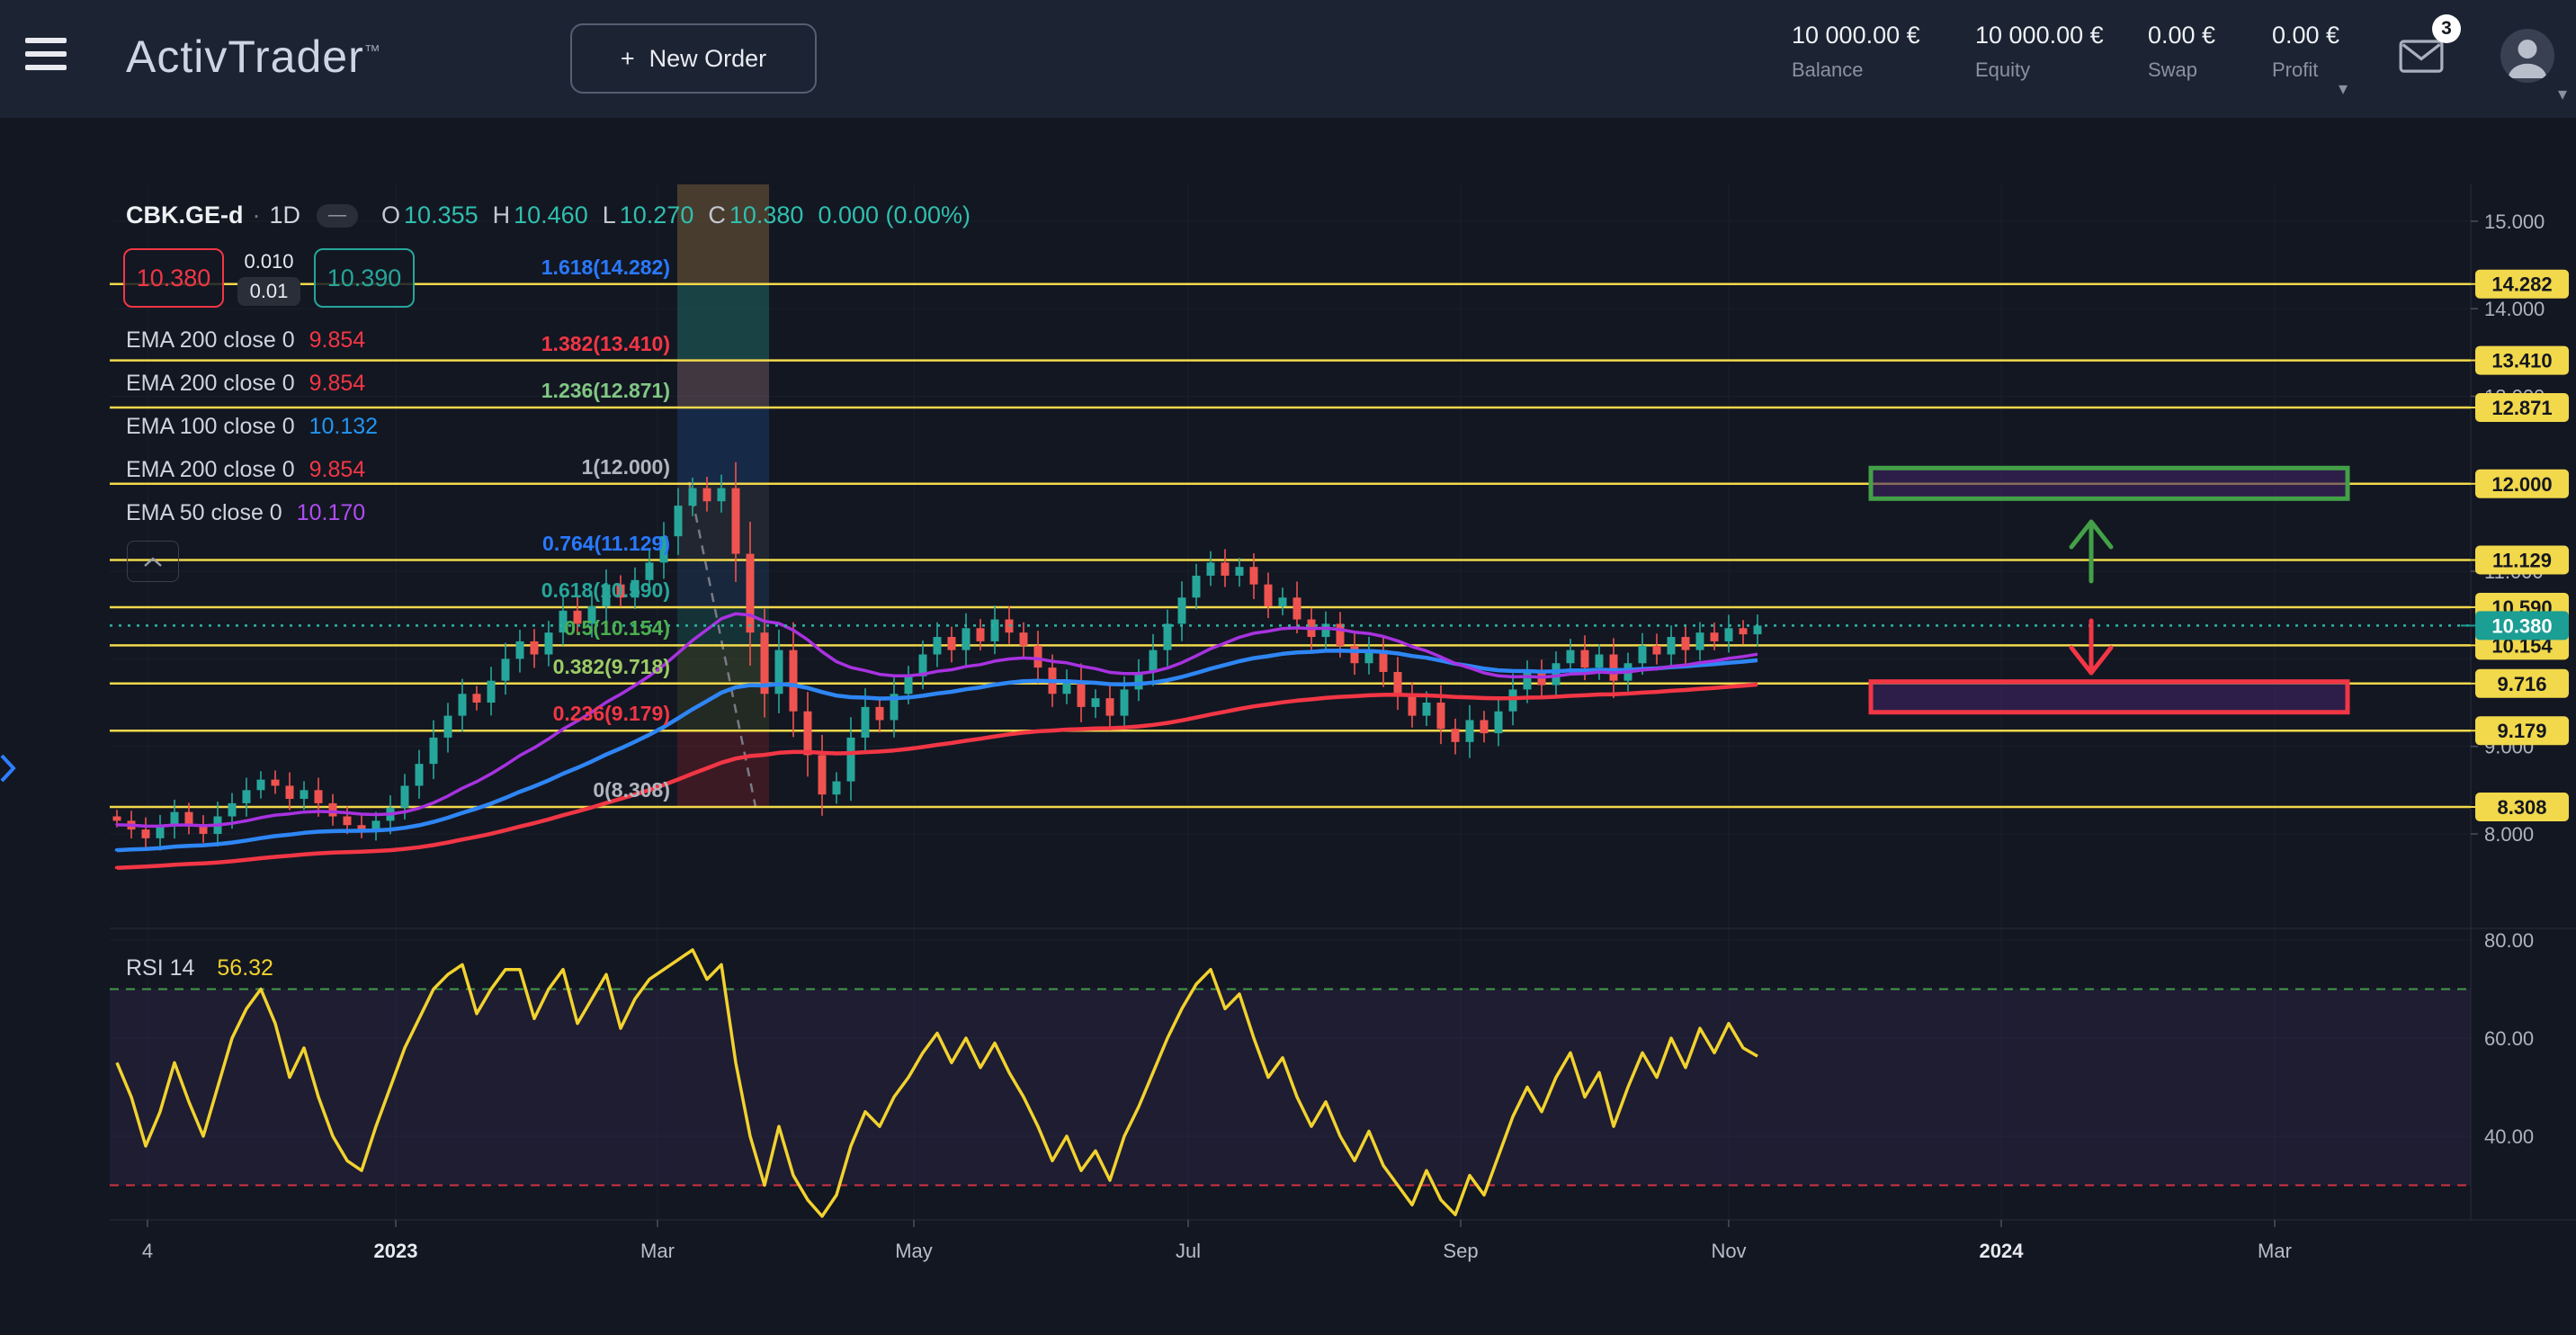  I want to click on svg-text: 12.000, so click(2521, 485).